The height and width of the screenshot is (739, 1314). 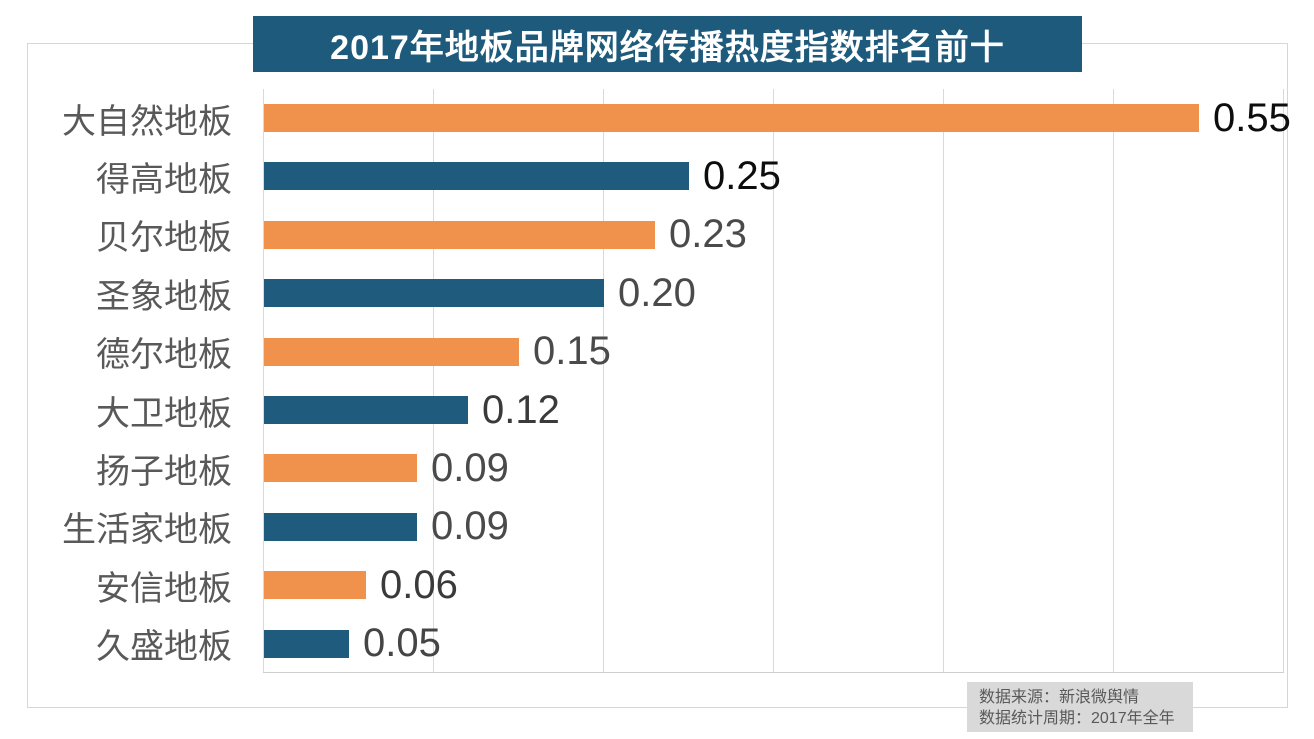 I want to click on category-label: 得高地板, so click(x=164, y=180).